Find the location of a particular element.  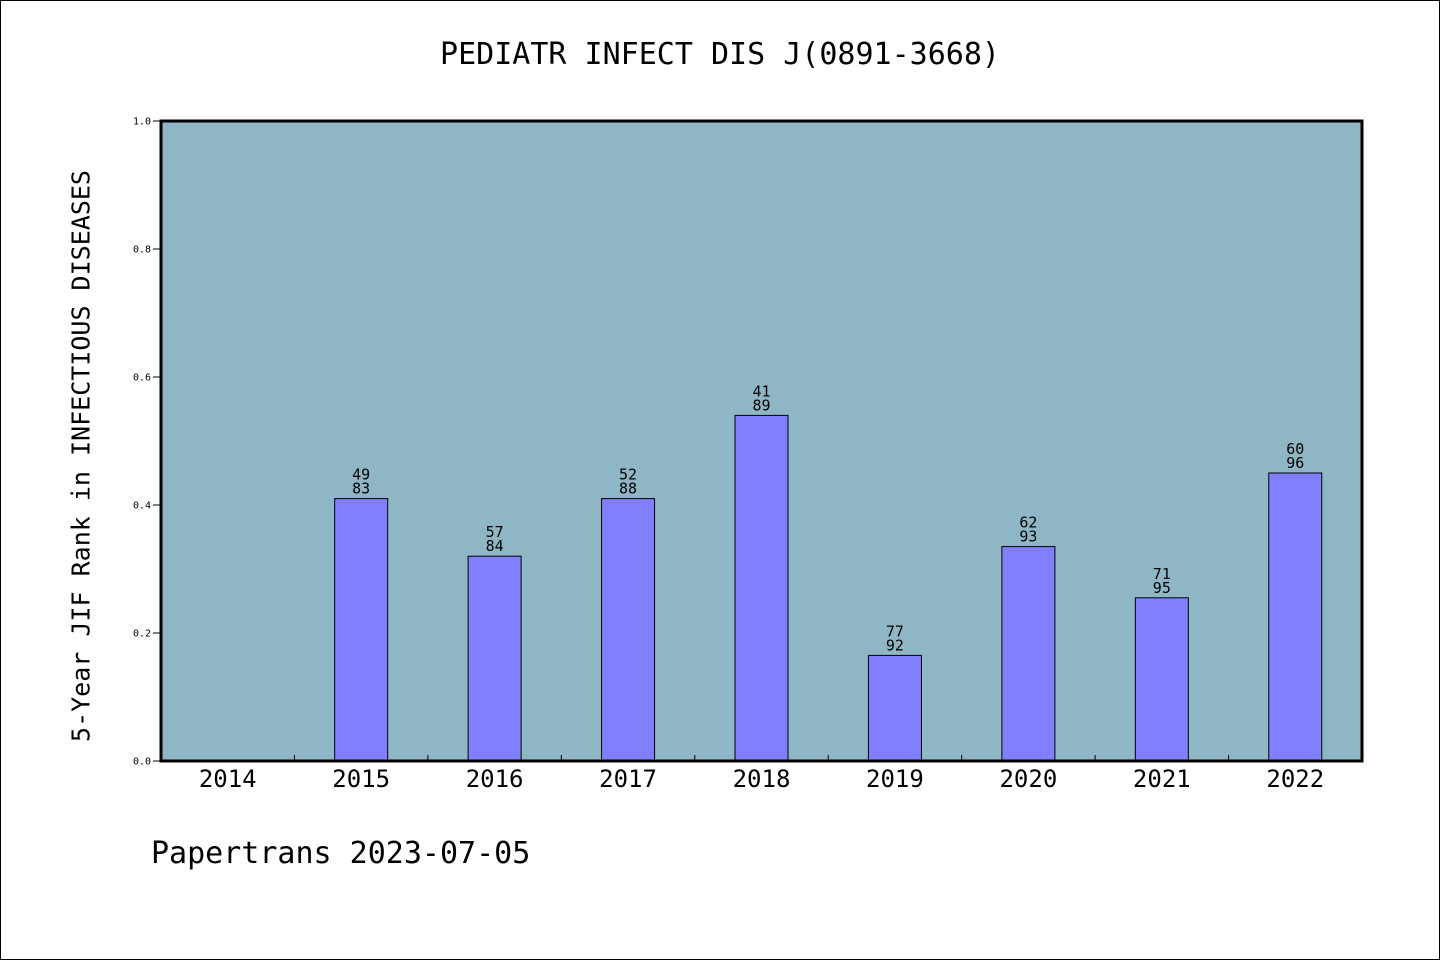

bar-label-total: 84 is located at coordinates (495, 546).